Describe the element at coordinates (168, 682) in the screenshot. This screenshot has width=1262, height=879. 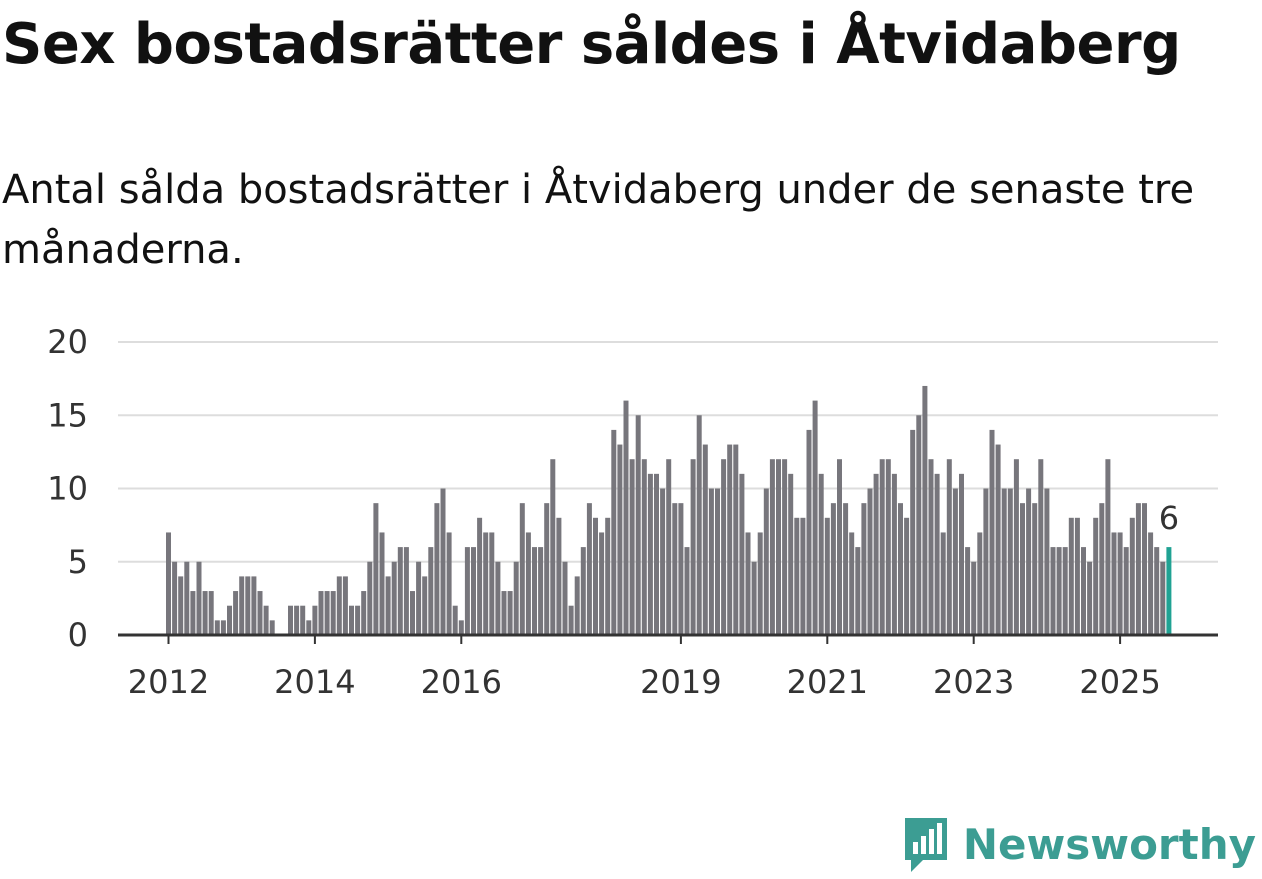
I see `x-tick-label: 2012` at that location.